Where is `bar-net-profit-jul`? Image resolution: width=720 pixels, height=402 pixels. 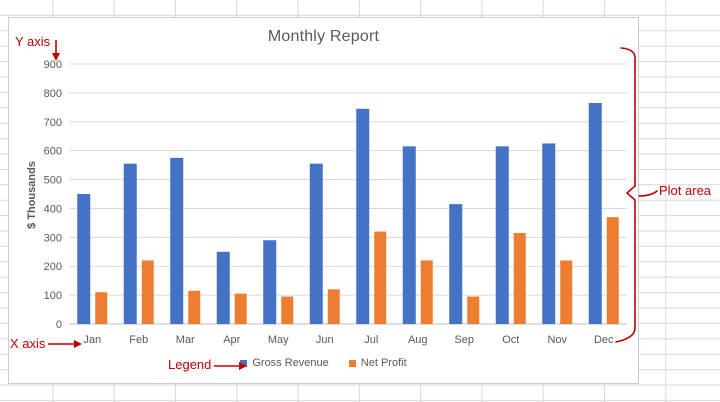 bar-net-profit-jul is located at coordinates (380, 277).